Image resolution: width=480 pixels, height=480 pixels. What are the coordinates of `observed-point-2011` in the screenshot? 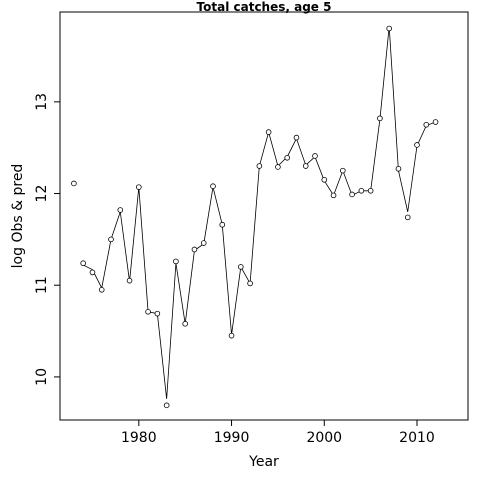 It's located at (426, 124).